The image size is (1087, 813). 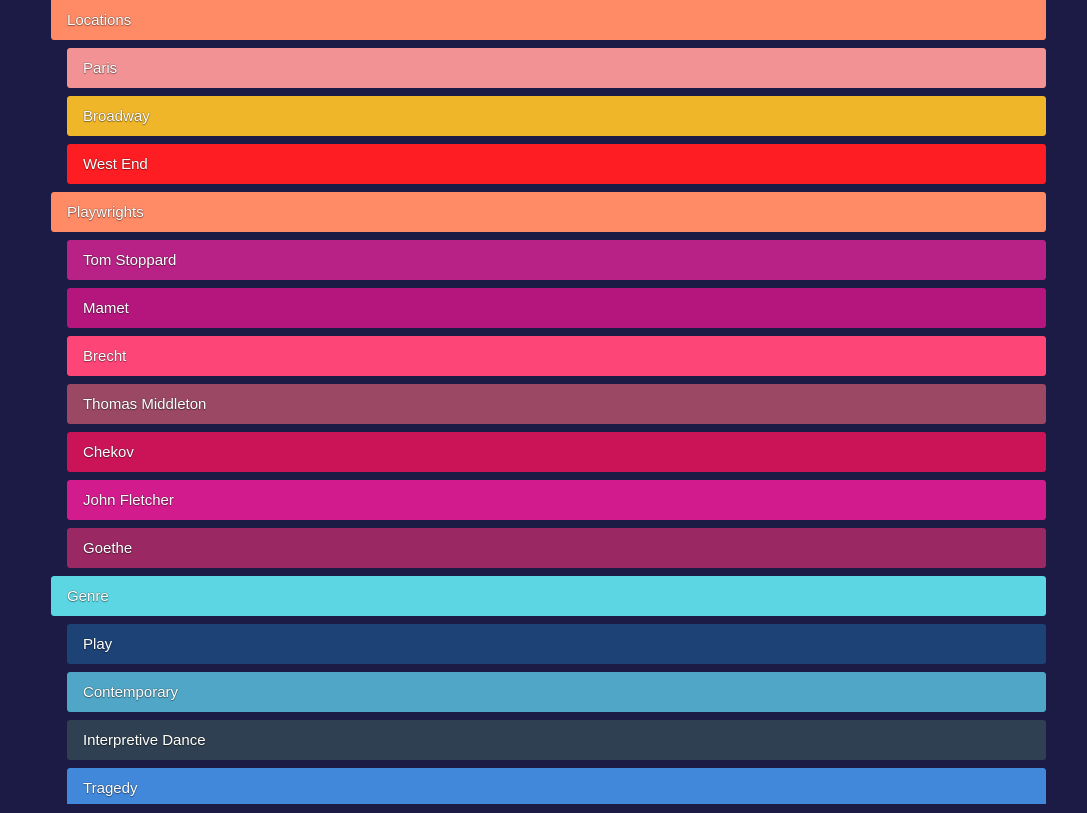 What do you see at coordinates (144, 740) in the screenshot?
I see `tree-item-label: Interpretive Dance` at bounding box center [144, 740].